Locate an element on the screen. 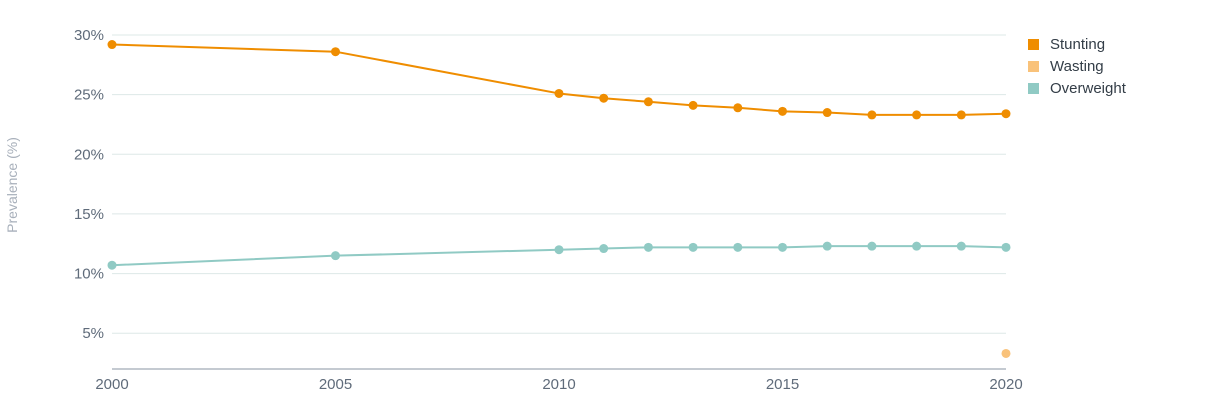 The image size is (1230, 403). y-tick-label: 30% is located at coordinates (89, 35).